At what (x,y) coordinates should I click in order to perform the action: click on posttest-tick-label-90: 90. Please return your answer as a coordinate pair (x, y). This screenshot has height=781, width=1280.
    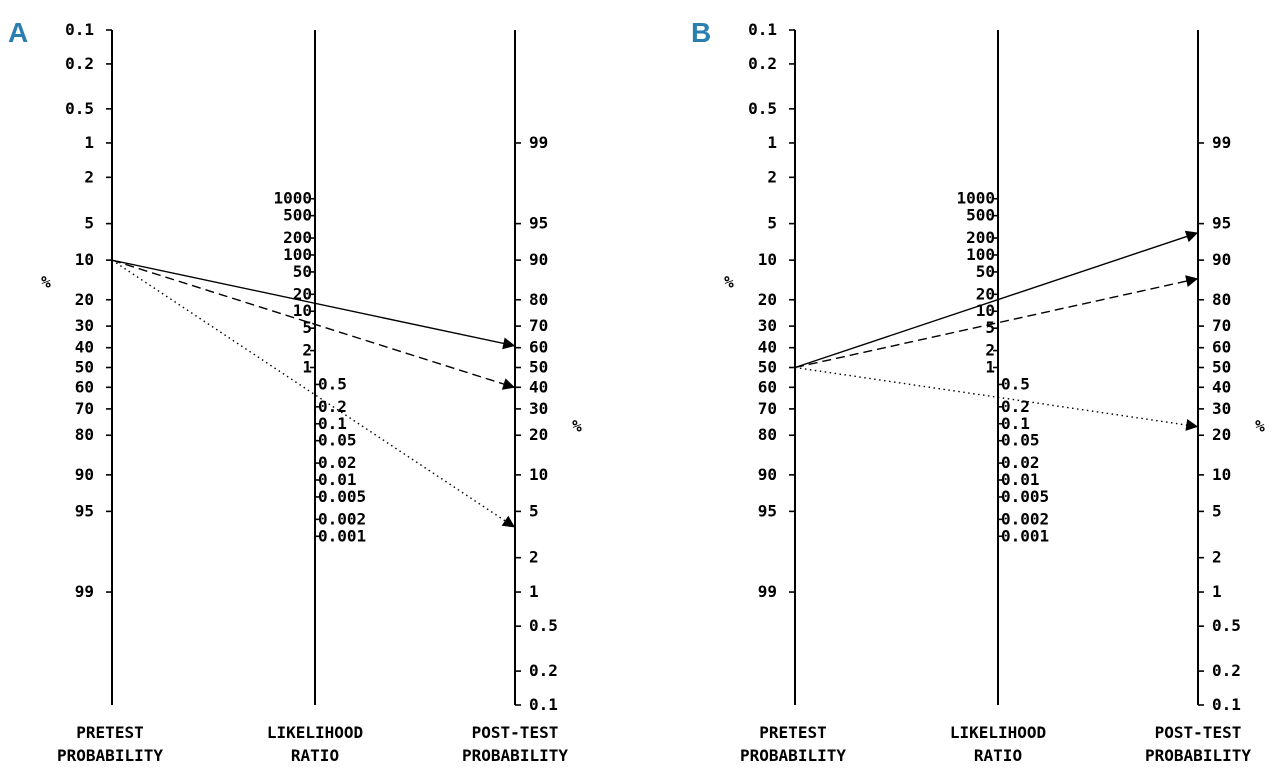
    Looking at the image, I should click on (538, 259).